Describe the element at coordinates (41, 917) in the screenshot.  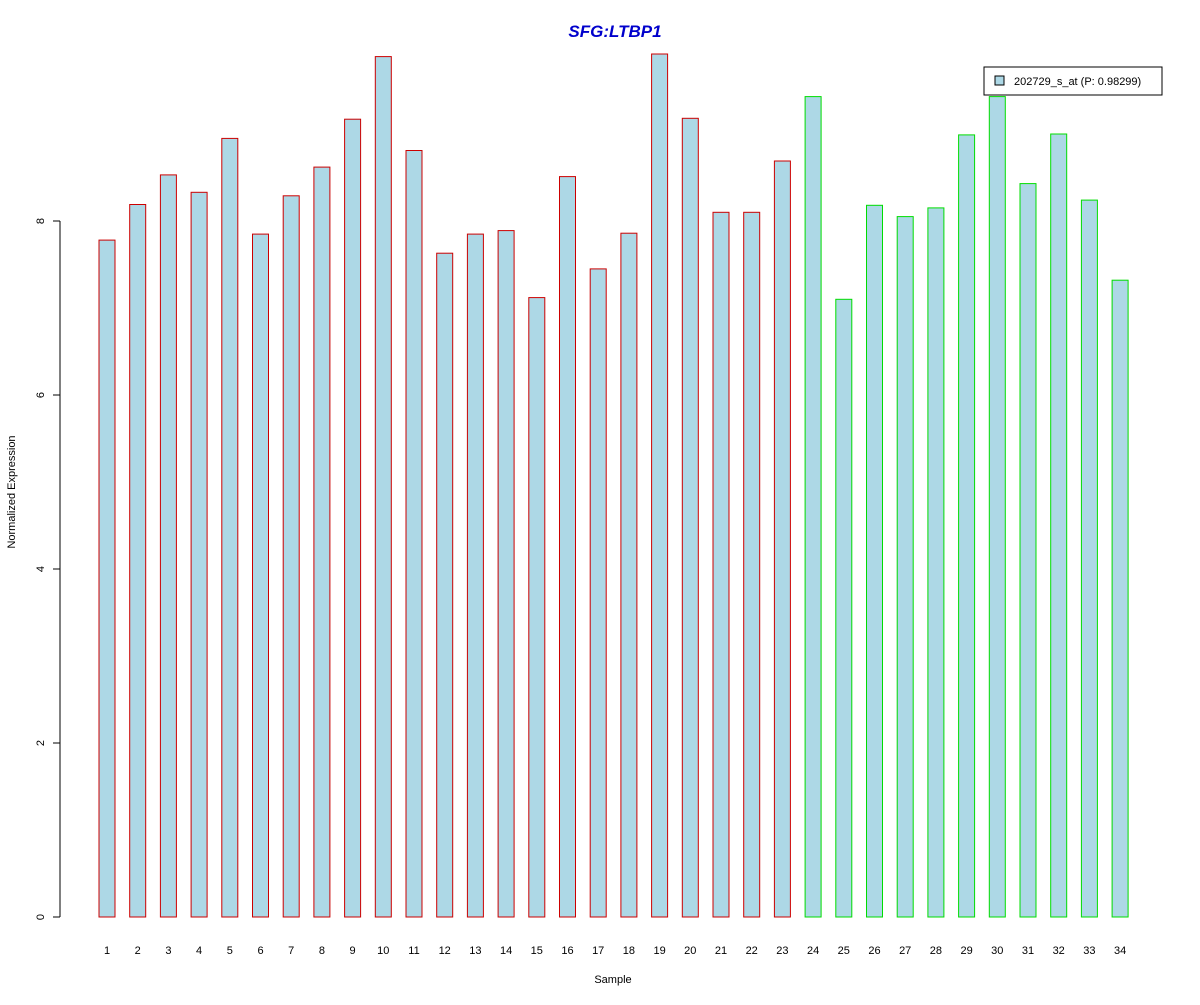
I see `y-tick-label: 0` at that location.